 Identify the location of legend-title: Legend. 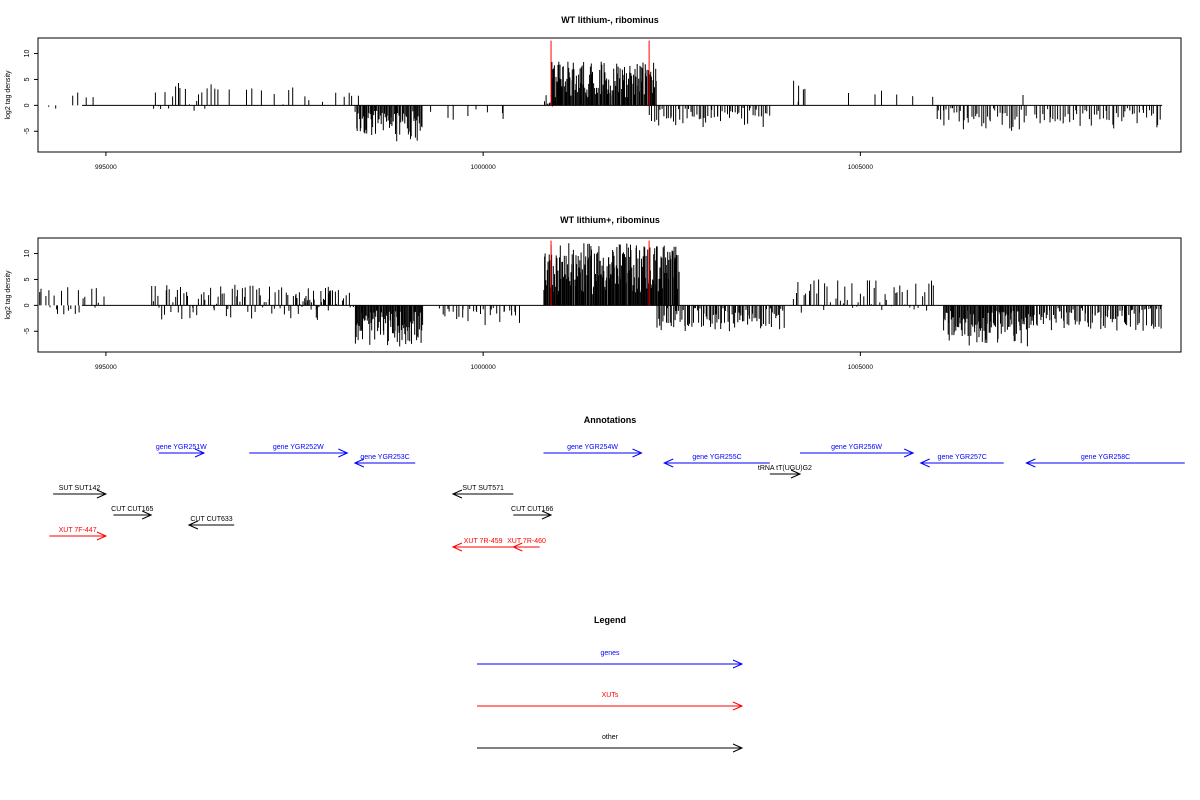
(610, 620).